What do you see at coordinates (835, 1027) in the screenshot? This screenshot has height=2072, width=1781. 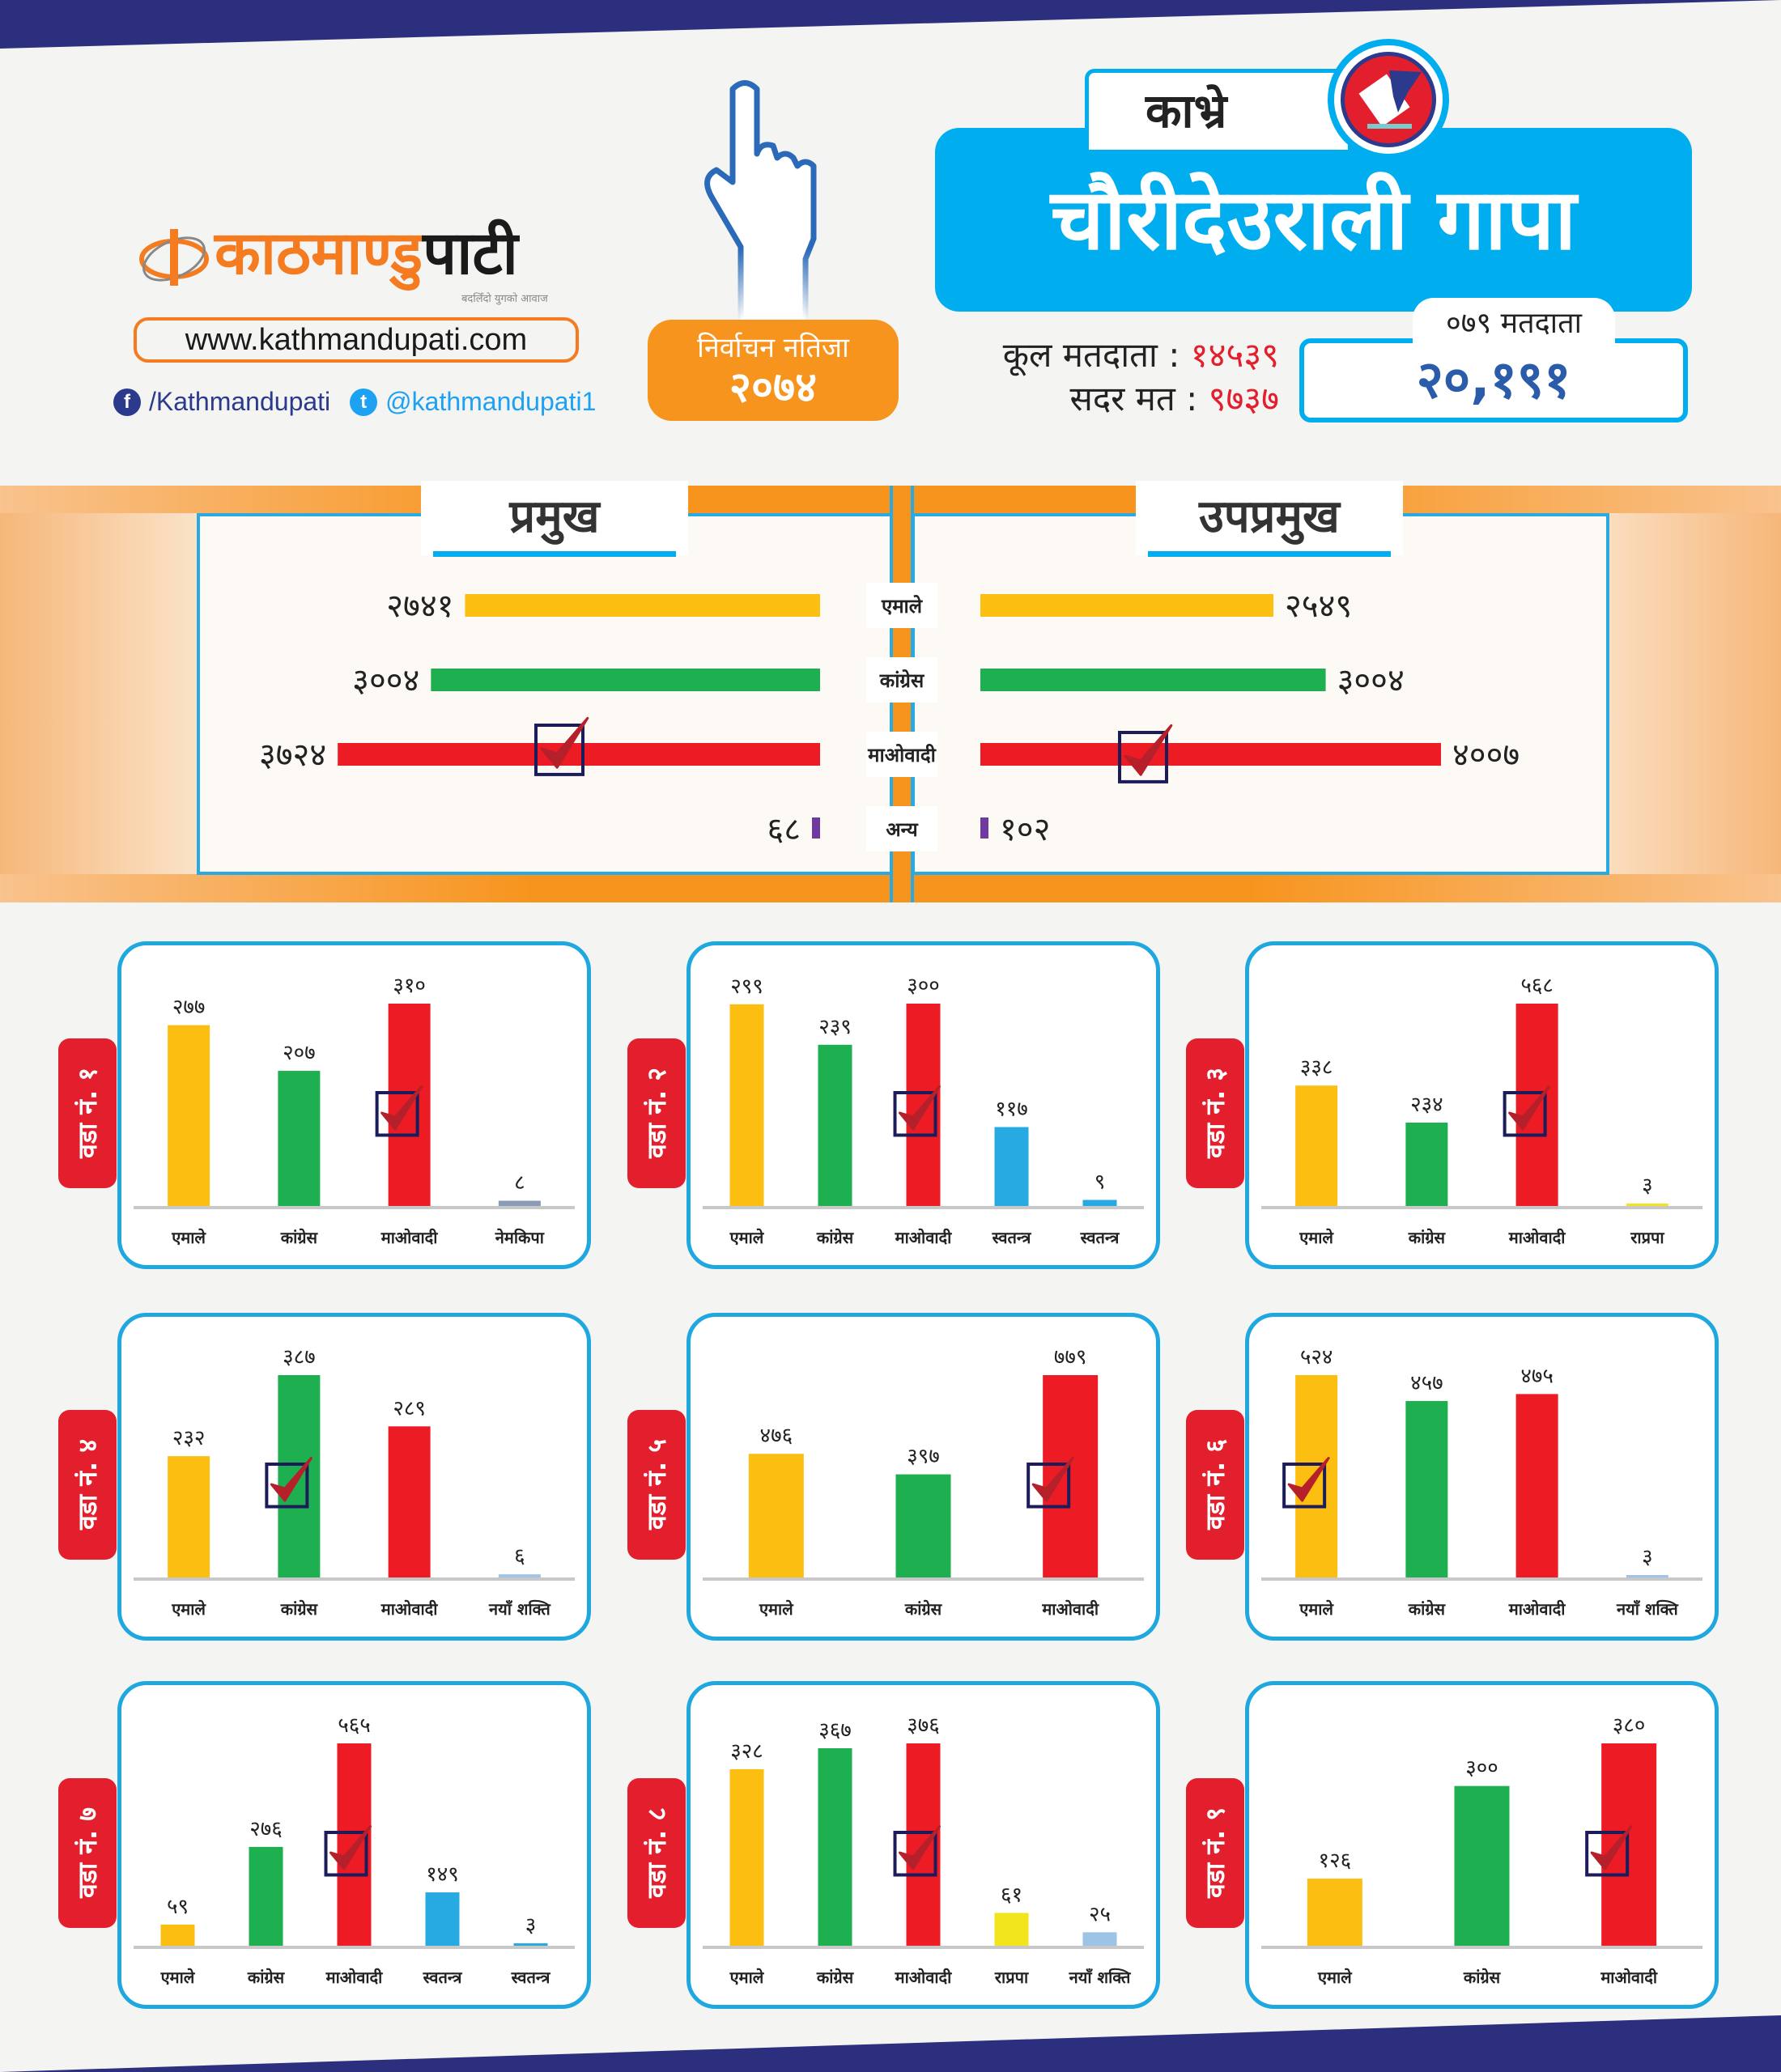 I see `value-label: २३९` at bounding box center [835, 1027].